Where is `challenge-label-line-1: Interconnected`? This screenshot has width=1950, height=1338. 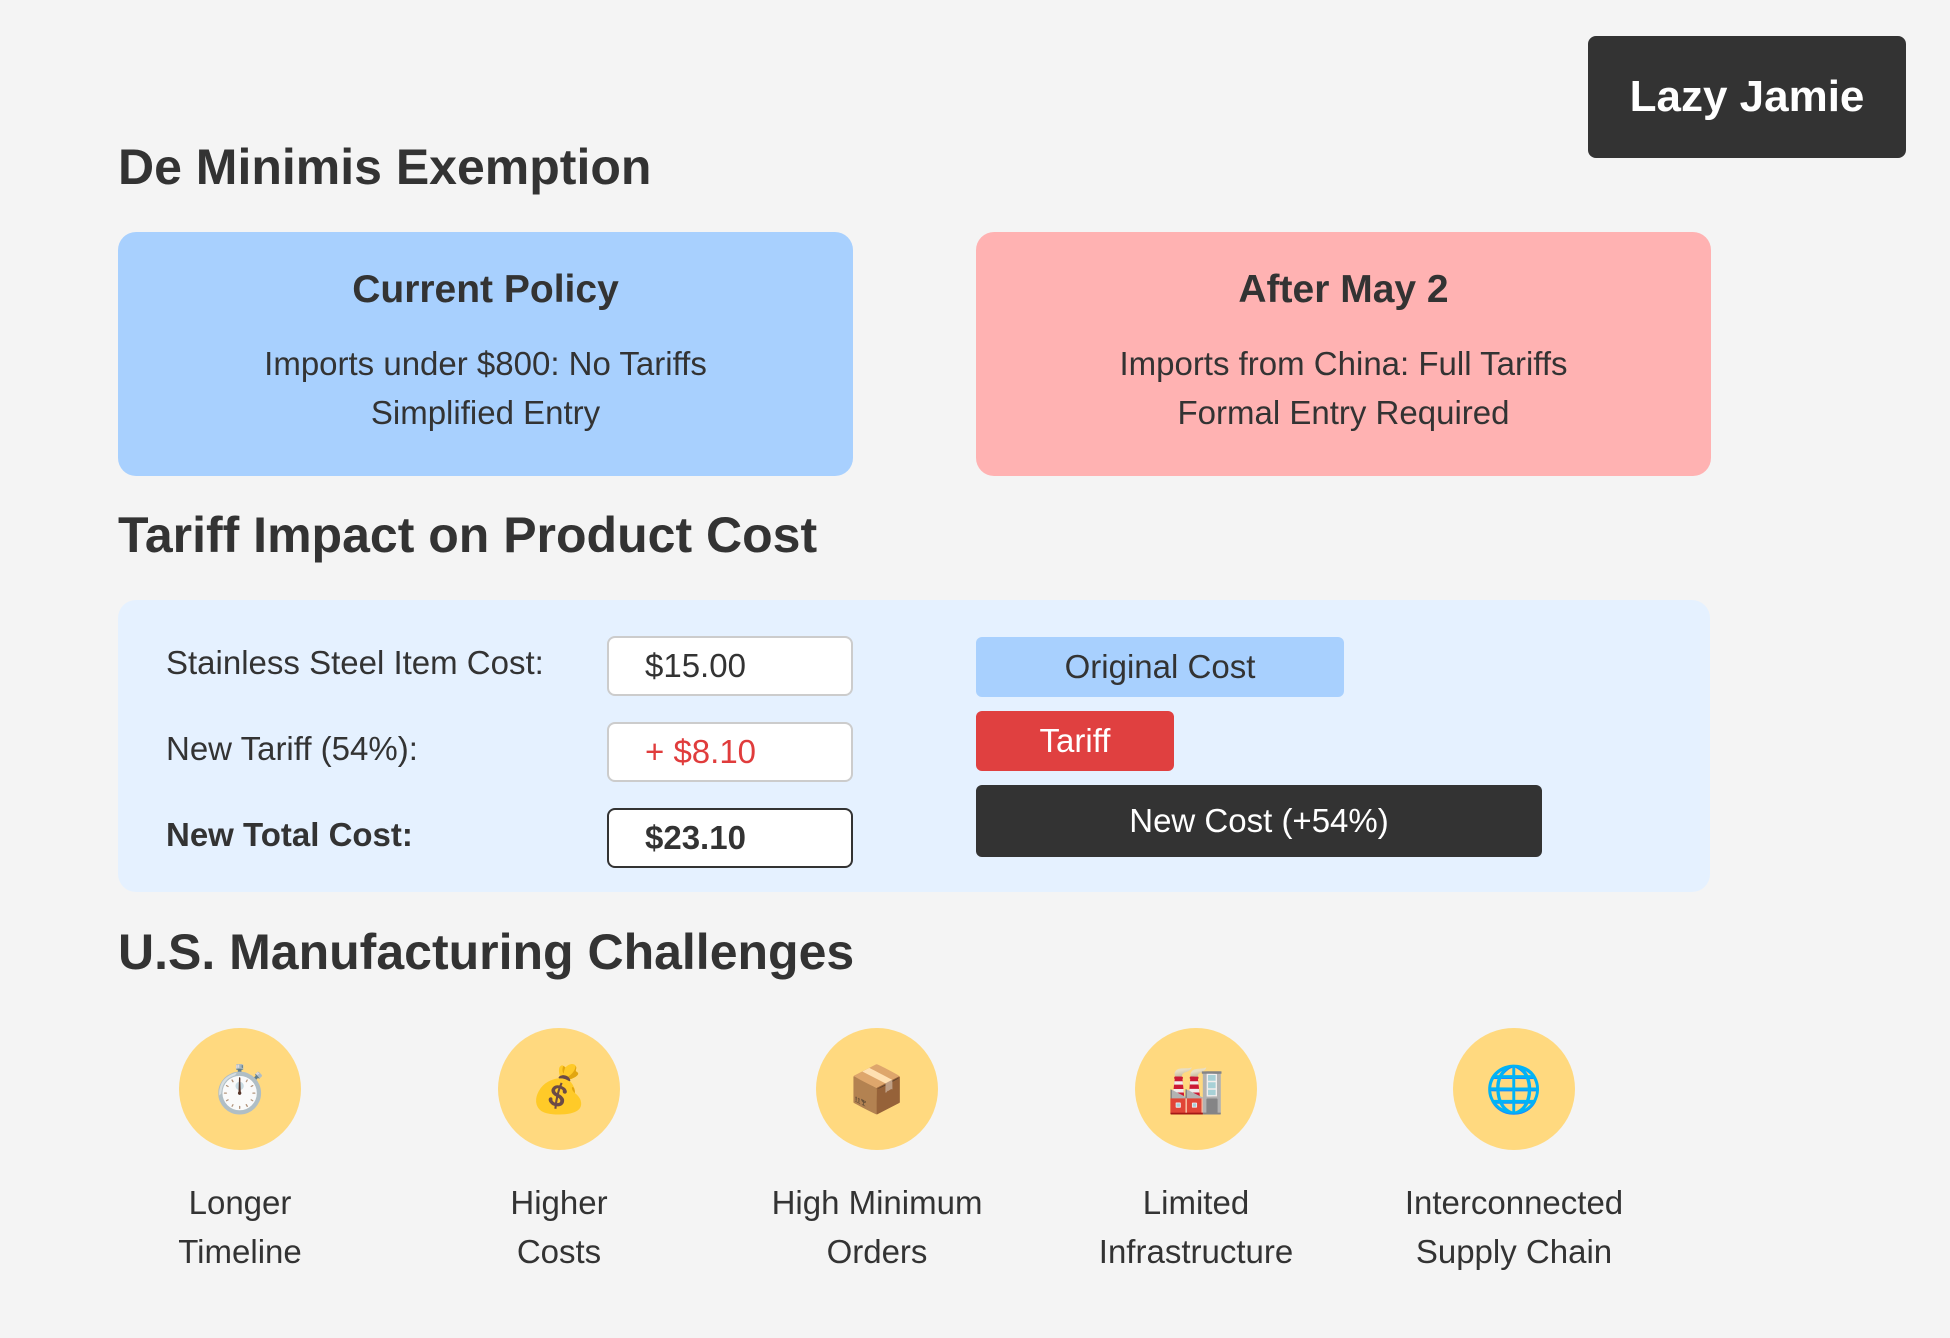 challenge-label-line-1: Interconnected is located at coordinates (1514, 1202).